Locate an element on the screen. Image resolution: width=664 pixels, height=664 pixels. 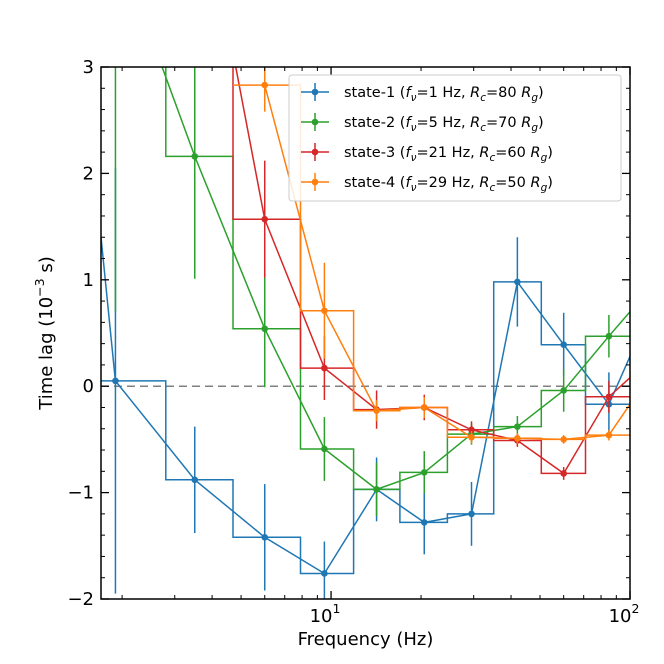
legend-entry-state-1: state-1 (fν=1 Hz, Rc=80 Rg) is located at coordinates (422, 93).